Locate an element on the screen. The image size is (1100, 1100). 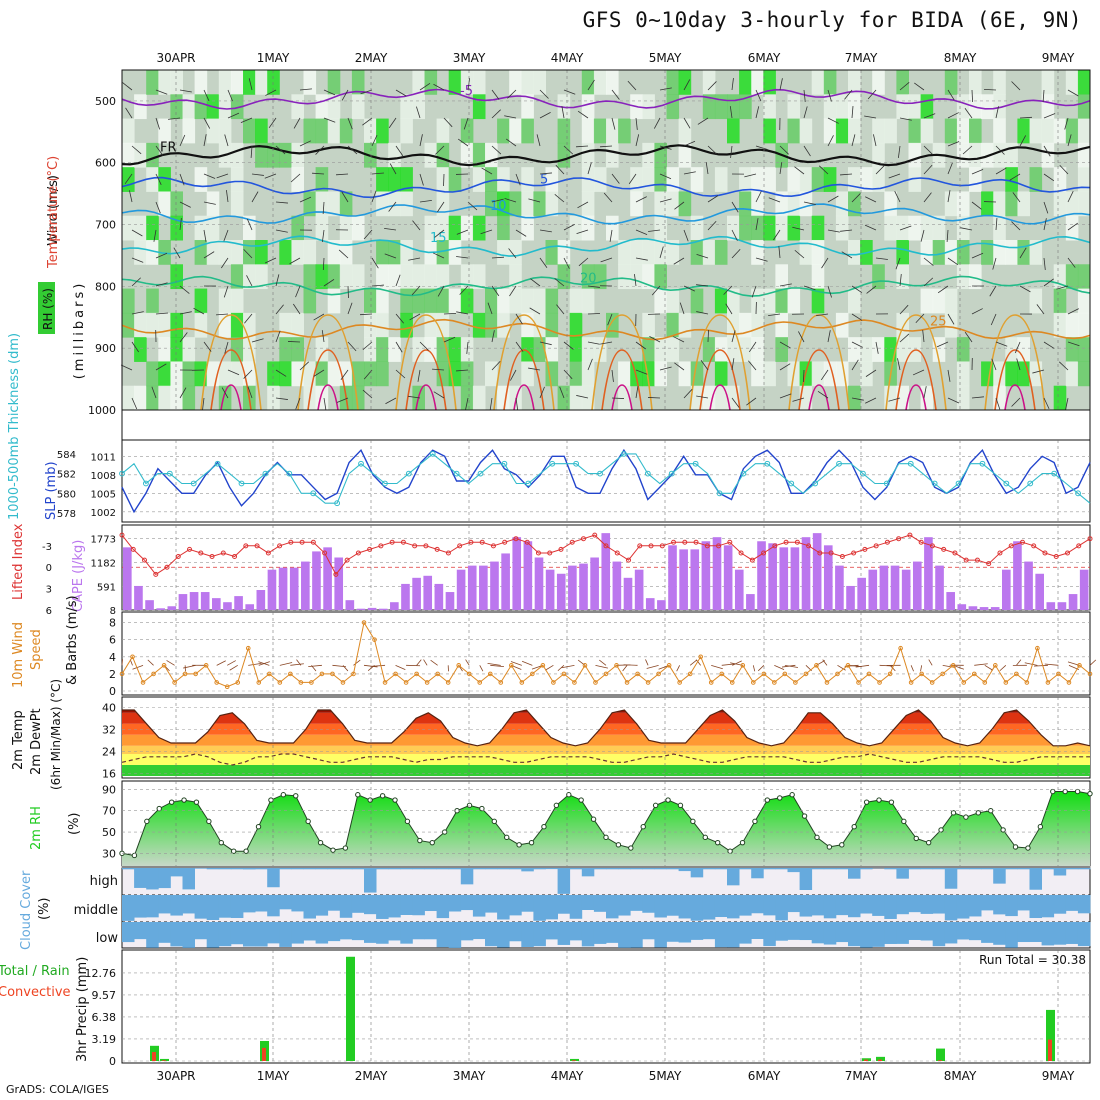
precip-tick-label: 9.57 is located at coordinates (104, 995).